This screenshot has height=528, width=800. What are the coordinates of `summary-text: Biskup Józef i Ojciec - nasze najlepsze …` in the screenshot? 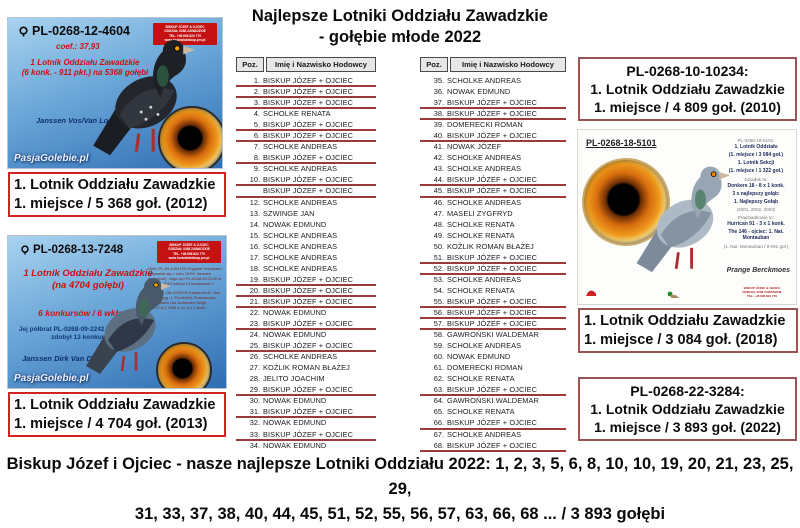 It's located at (400, 489).